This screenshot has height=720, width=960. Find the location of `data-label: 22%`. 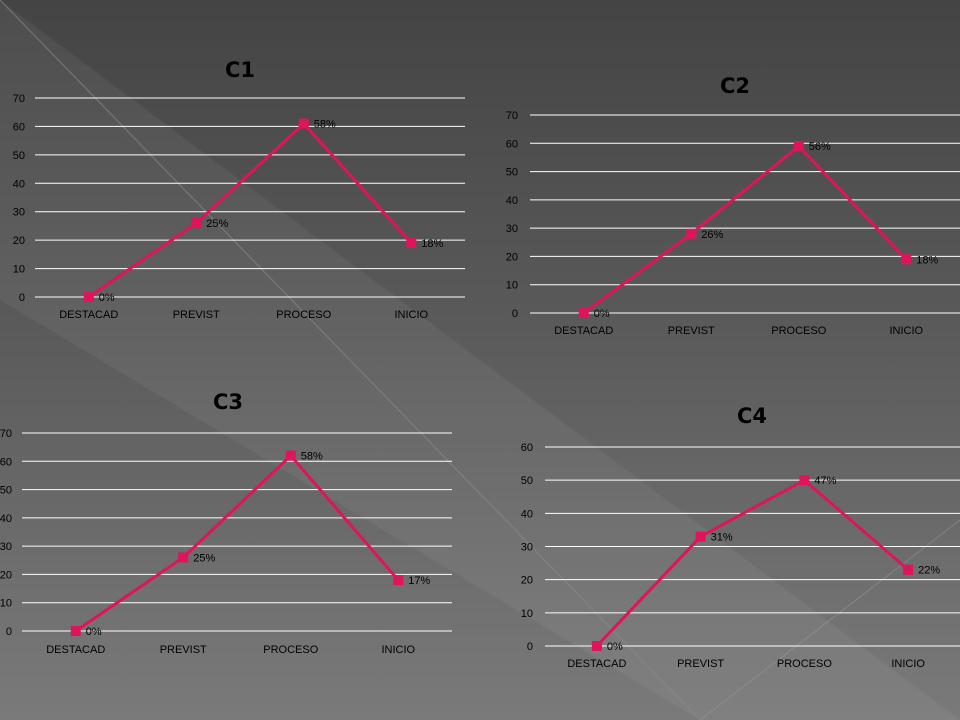

data-label: 22% is located at coordinates (929, 571).